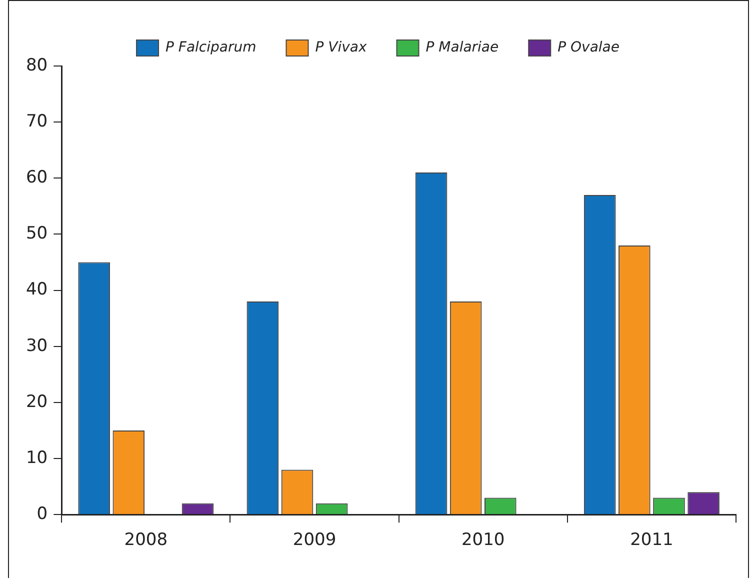 The height and width of the screenshot is (579, 750). What do you see at coordinates (37, 234) in the screenshot?
I see `y-tick-label: 50` at bounding box center [37, 234].